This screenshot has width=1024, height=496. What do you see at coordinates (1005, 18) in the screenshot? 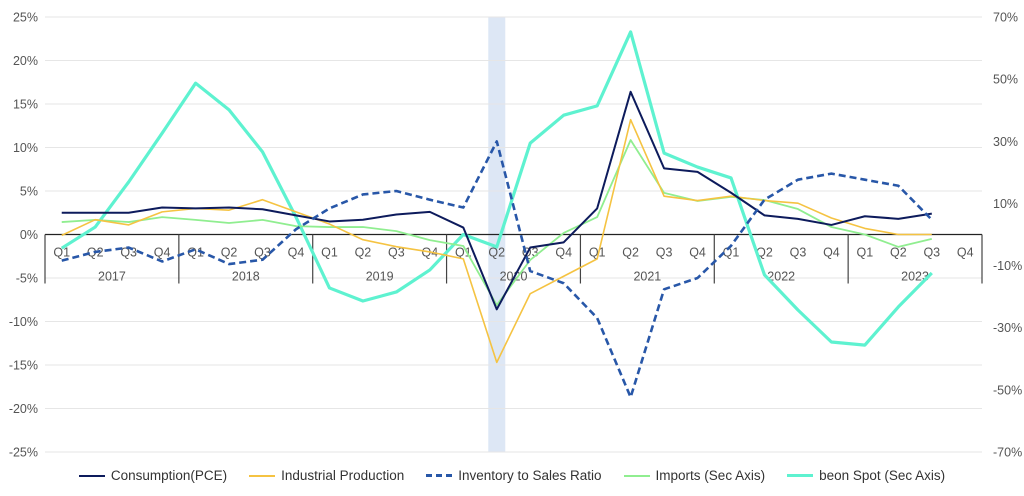
I see `right-tick-label: 70%` at bounding box center [1005, 18].